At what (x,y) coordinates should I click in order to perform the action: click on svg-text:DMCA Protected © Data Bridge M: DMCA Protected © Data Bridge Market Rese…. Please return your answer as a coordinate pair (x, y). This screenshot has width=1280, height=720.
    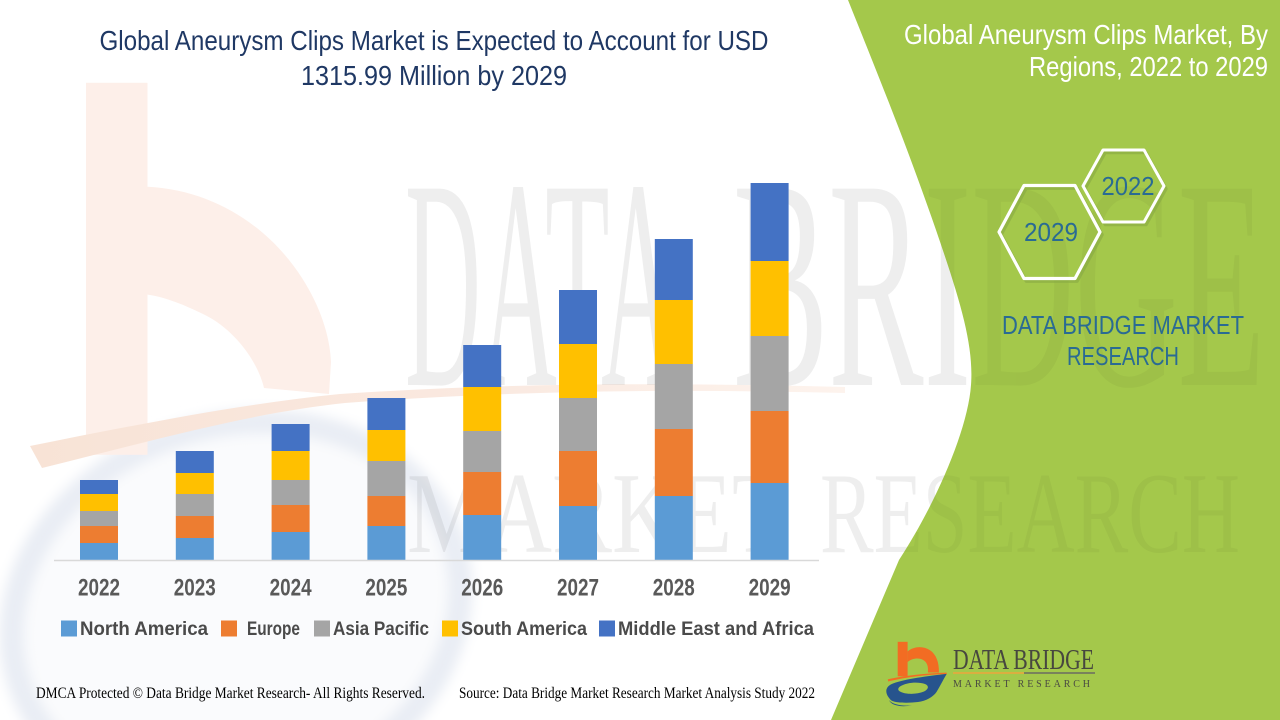
    Looking at the image, I should click on (230, 693).